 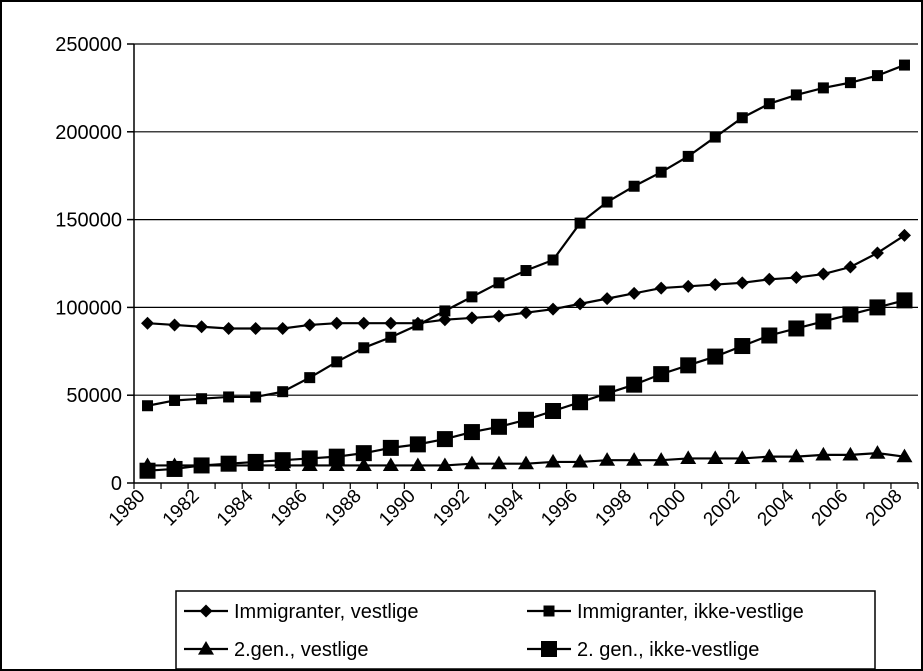 I want to click on legend-item: 2.gen., vestlige, so click(x=276, y=650).